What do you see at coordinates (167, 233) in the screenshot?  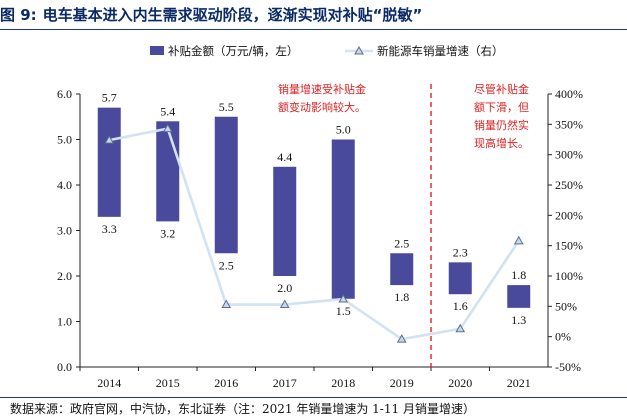 I see `bar-low-label: 3.2` at bounding box center [167, 233].